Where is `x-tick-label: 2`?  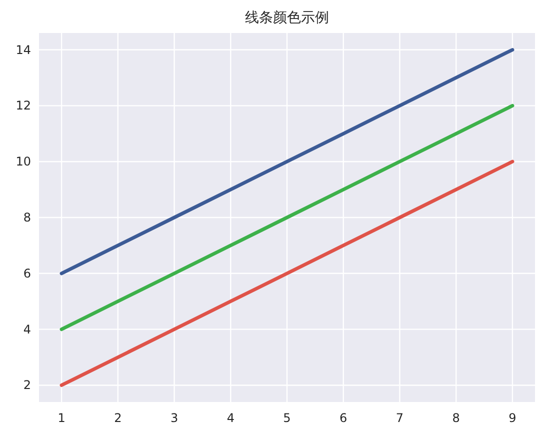 x-tick-label: 2 is located at coordinates (118, 418).